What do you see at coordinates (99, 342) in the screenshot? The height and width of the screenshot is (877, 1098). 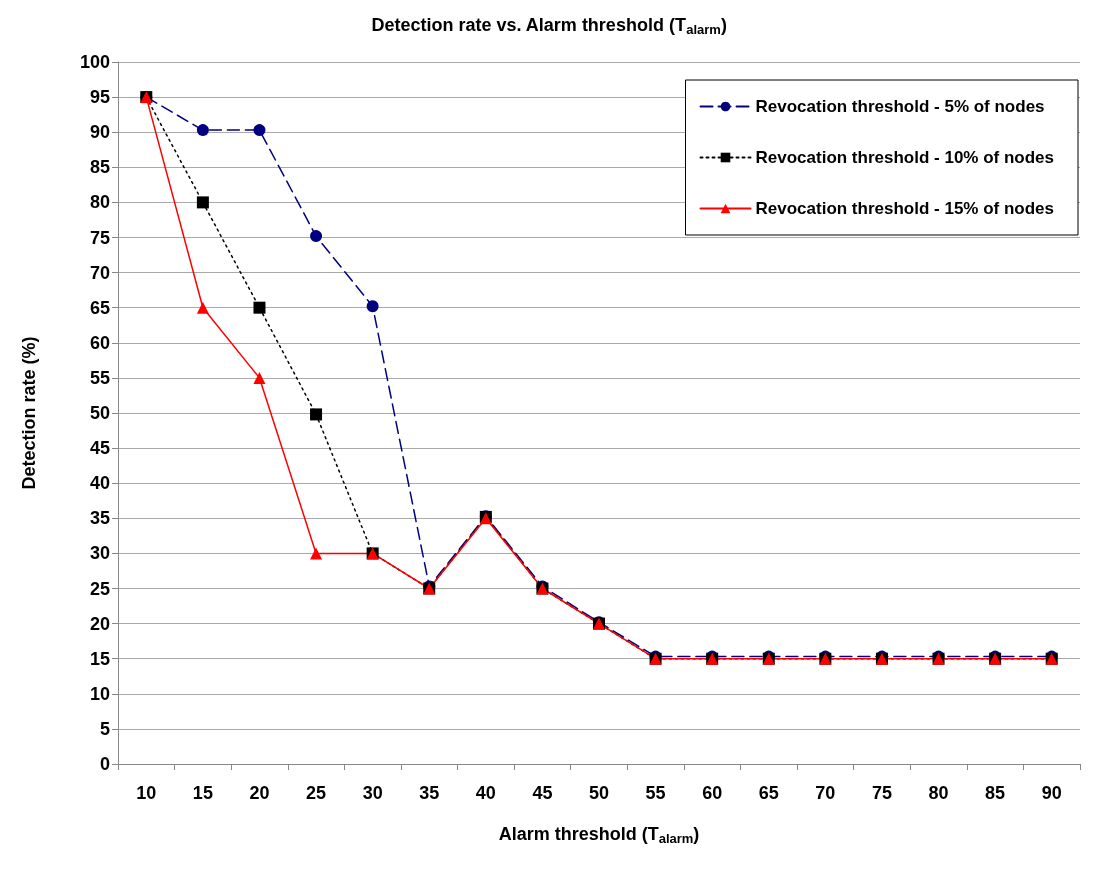 I see `y-tick-label: 60` at bounding box center [99, 342].